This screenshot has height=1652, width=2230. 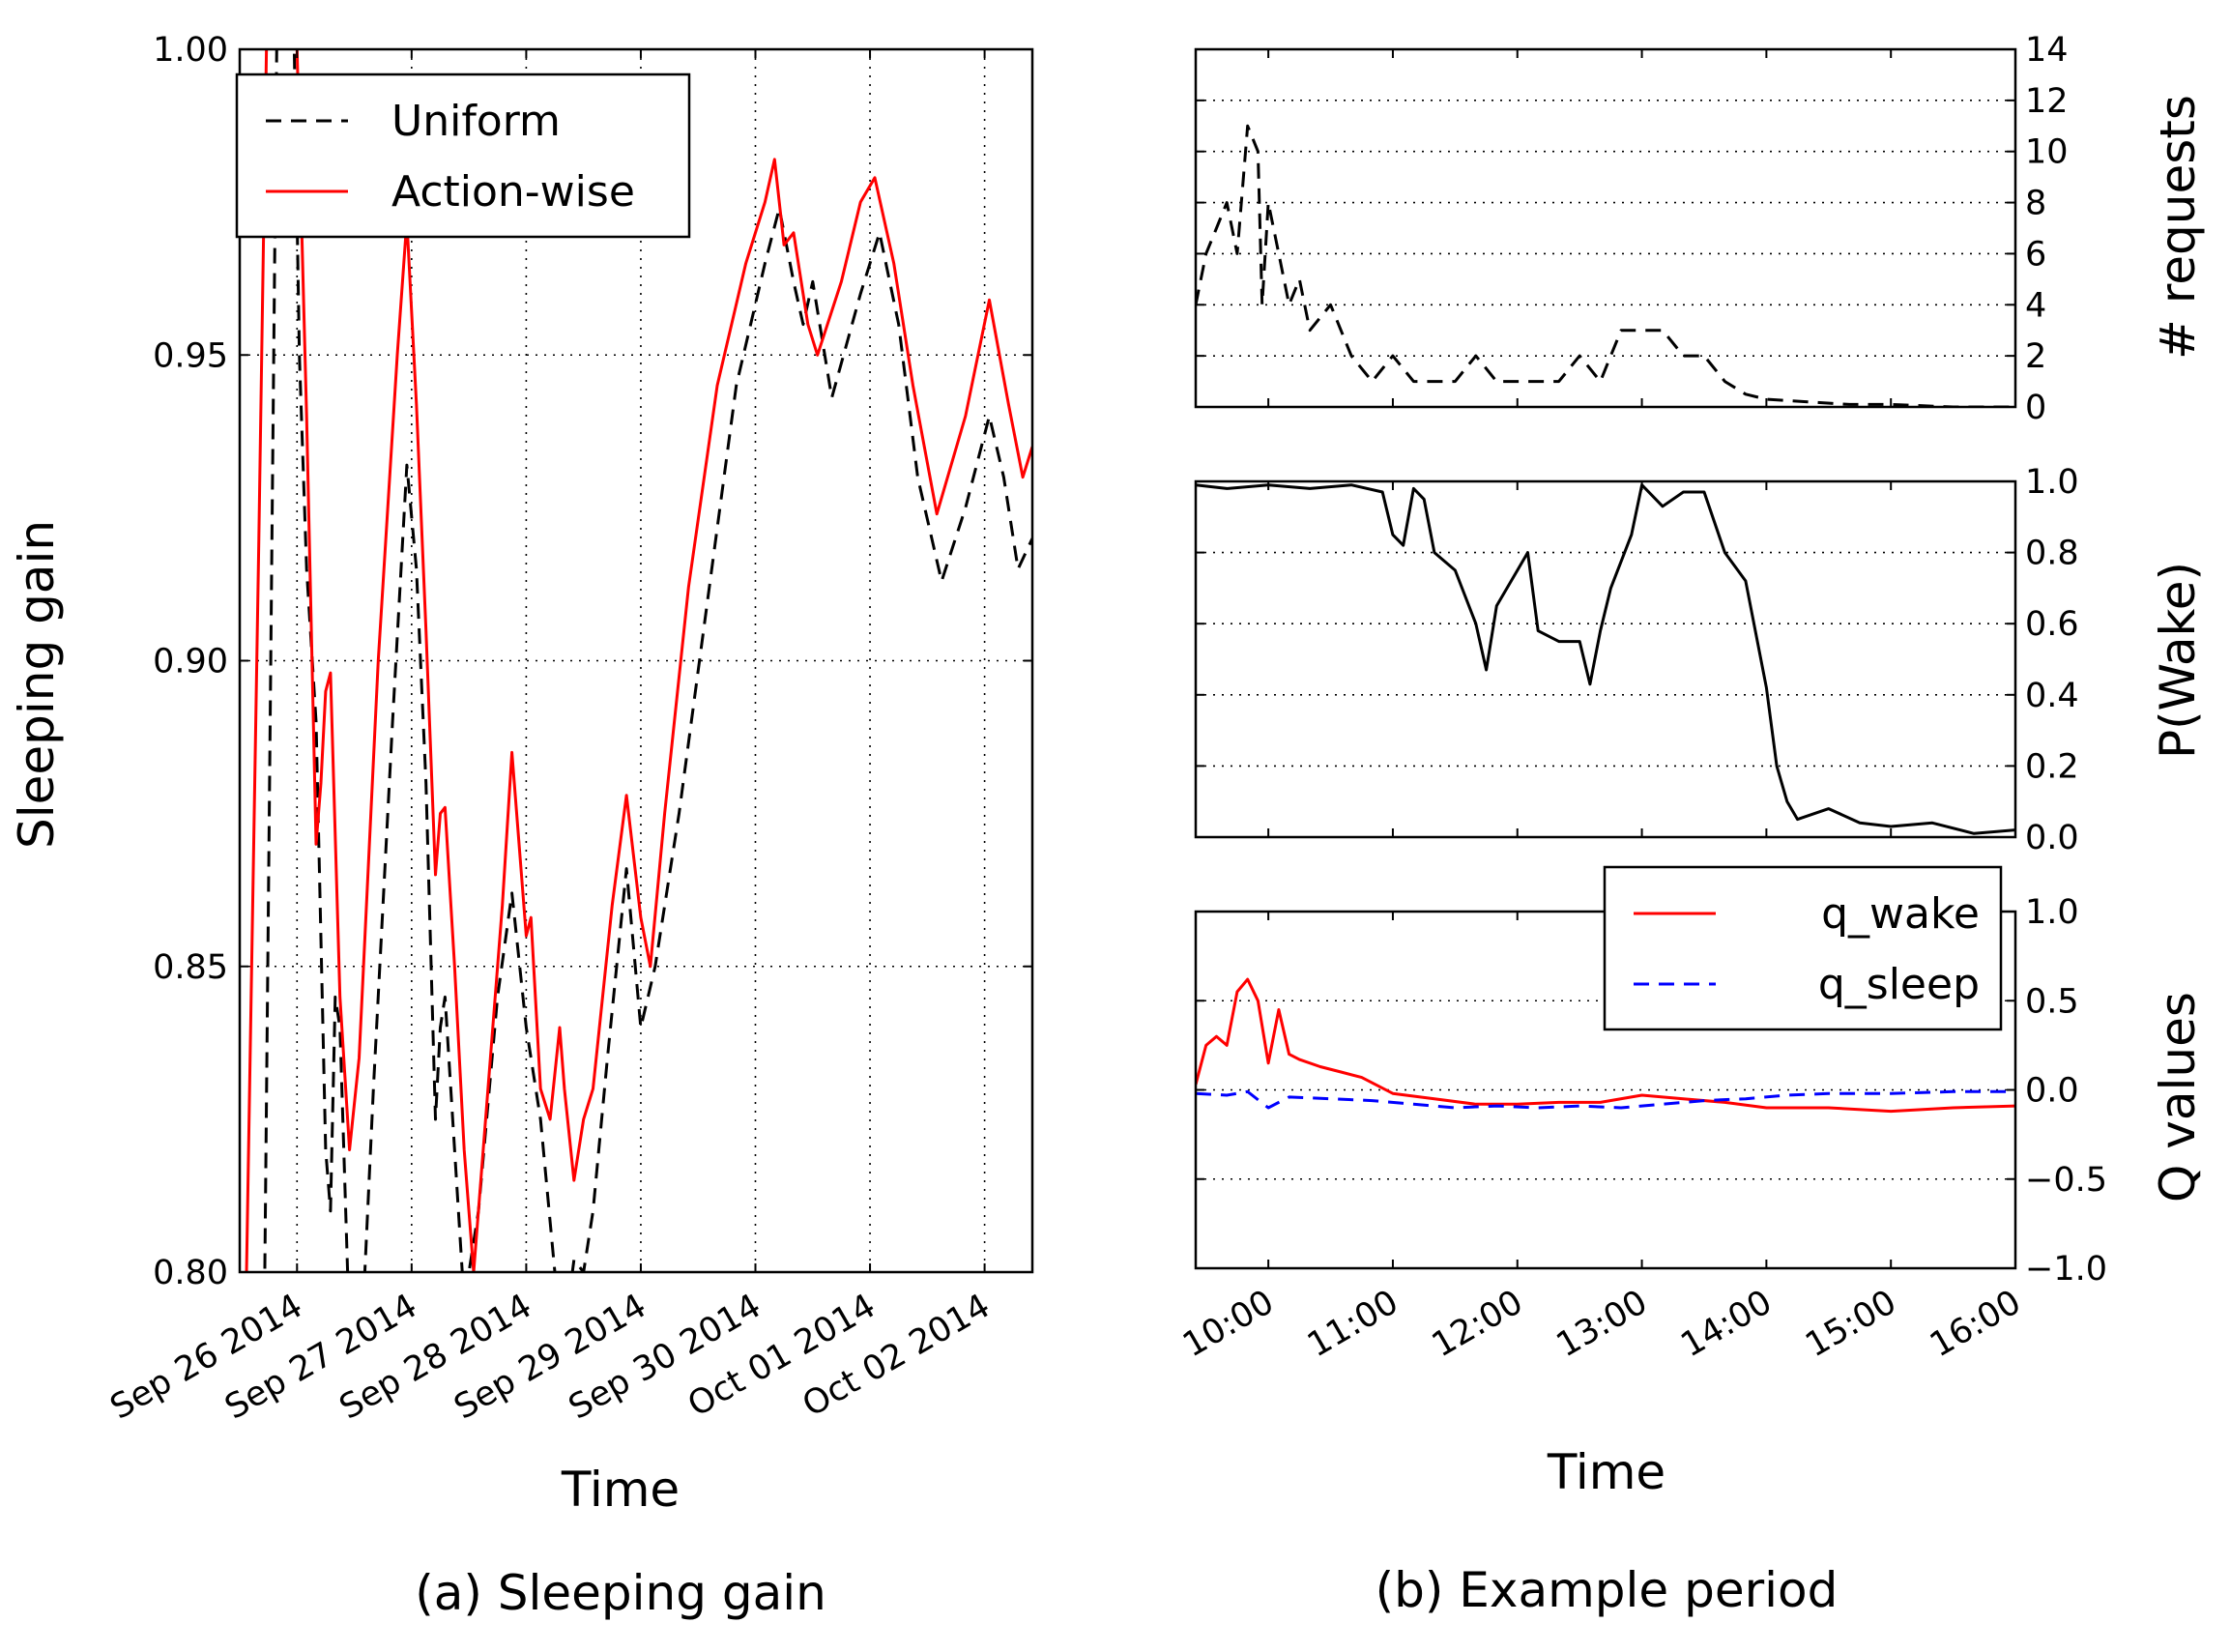 What do you see at coordinates (1602, 1324) in the screenshot?
I see `qvalues-xtick-13-00: 13:00` at bounding box center [1602, 1324].